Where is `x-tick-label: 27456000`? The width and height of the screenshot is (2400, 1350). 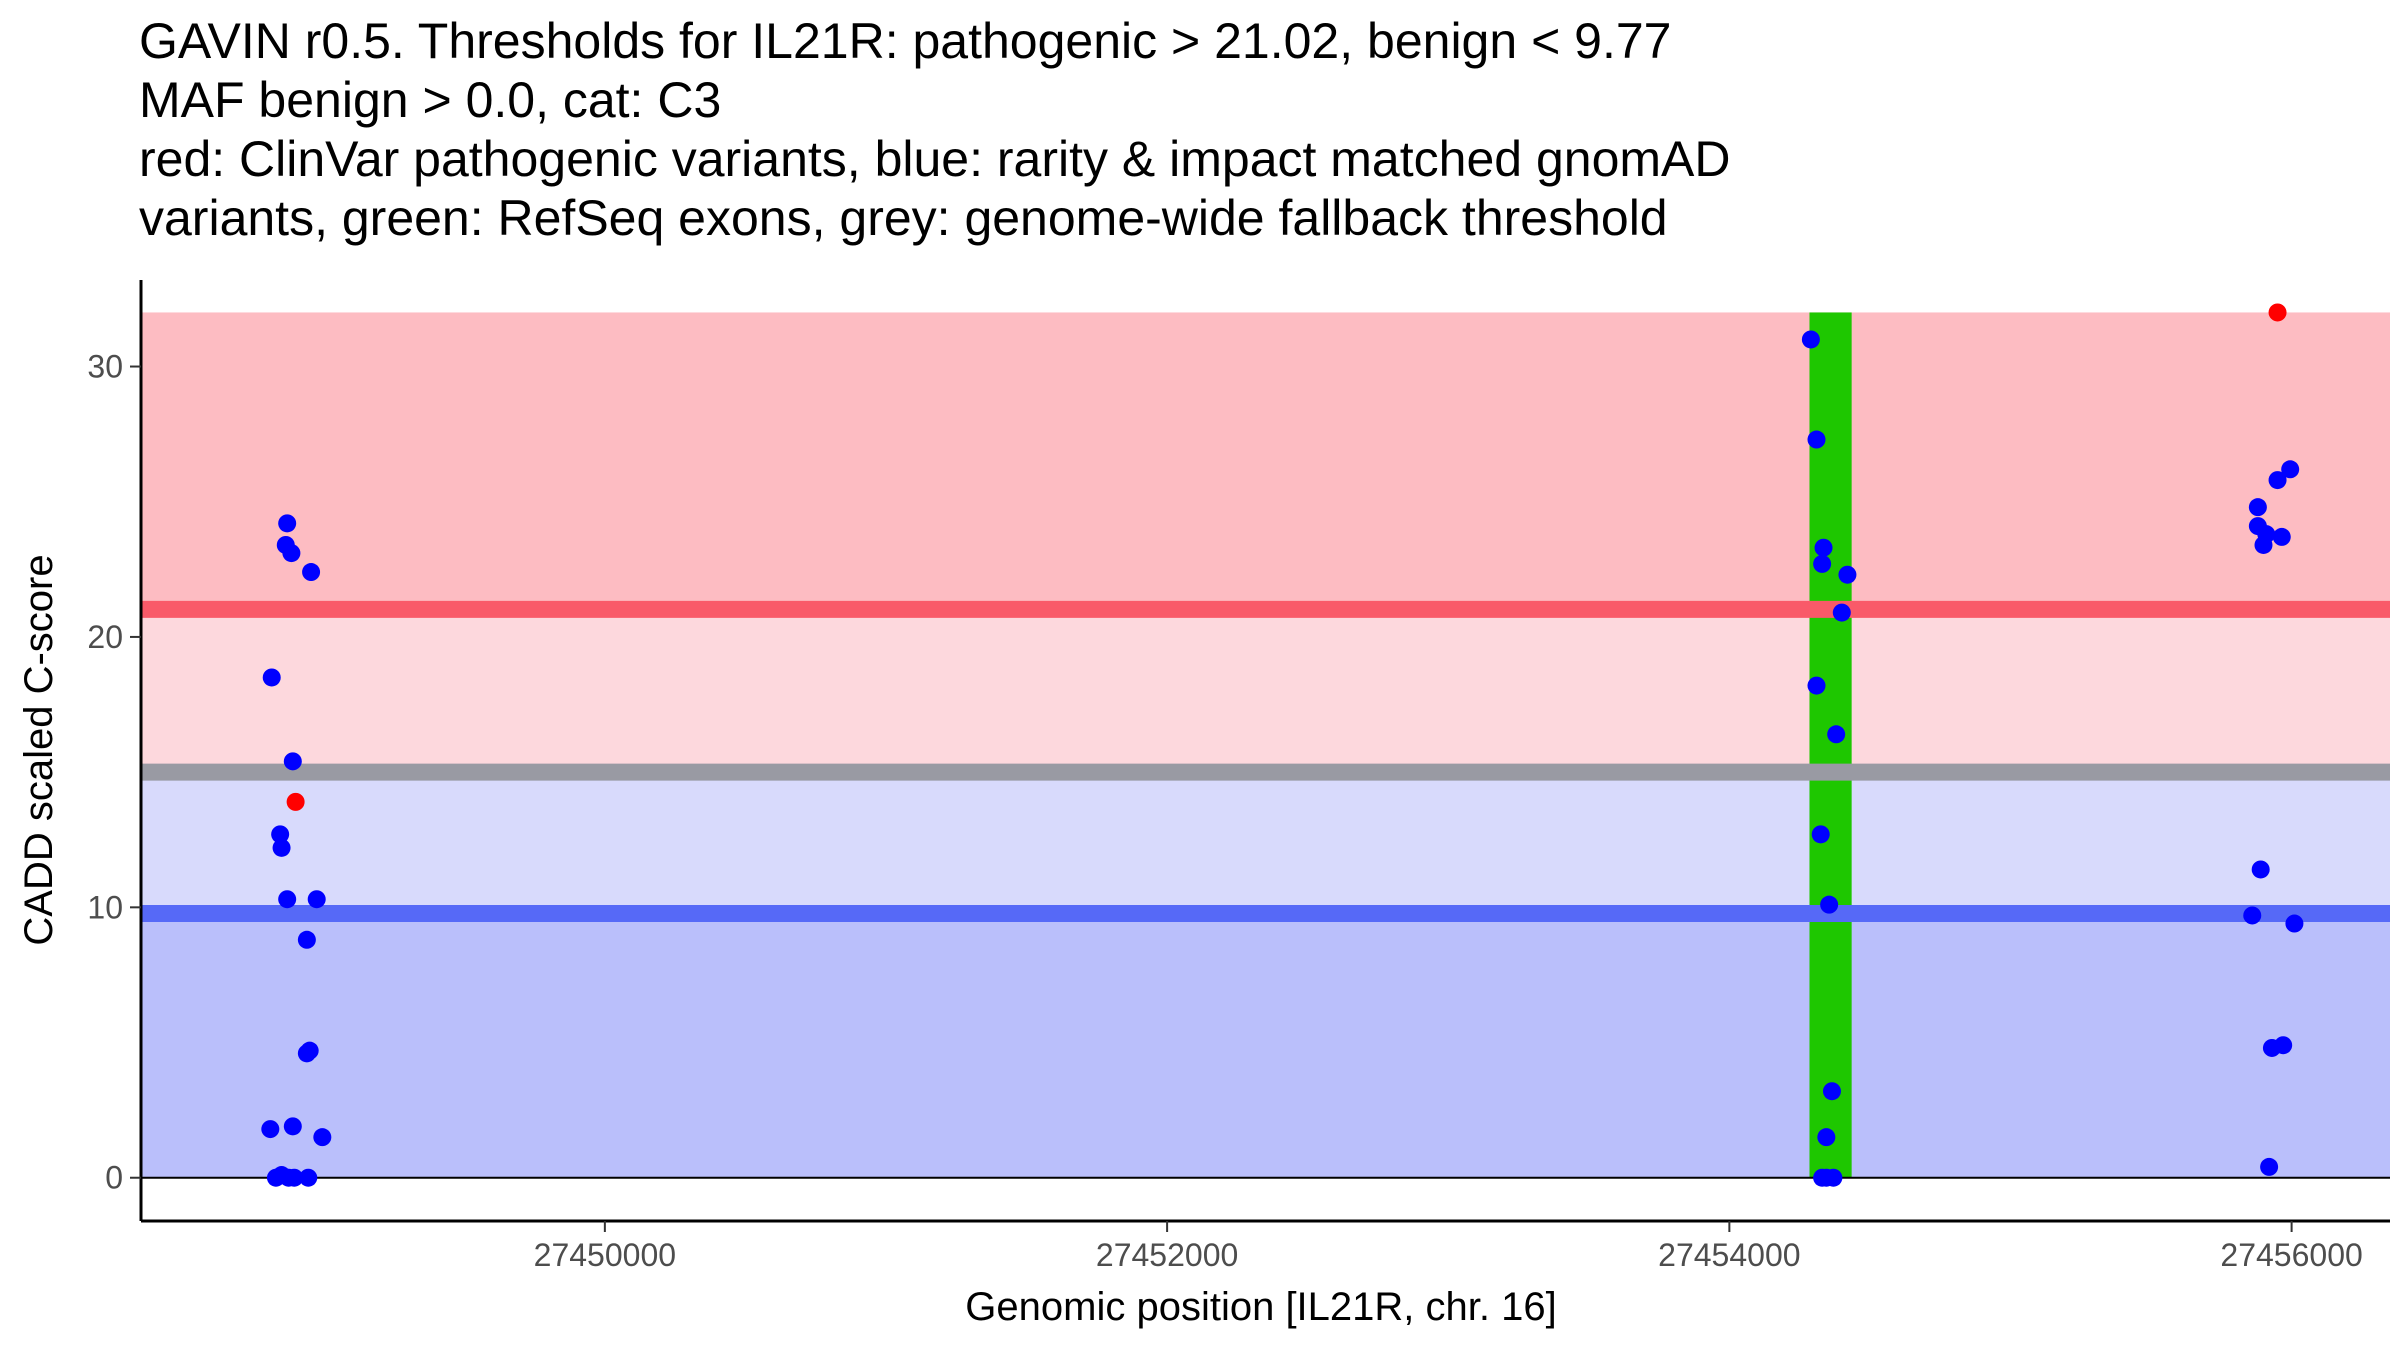
x-tick-label: 27456000 is located at coordinates (2291, 1255).